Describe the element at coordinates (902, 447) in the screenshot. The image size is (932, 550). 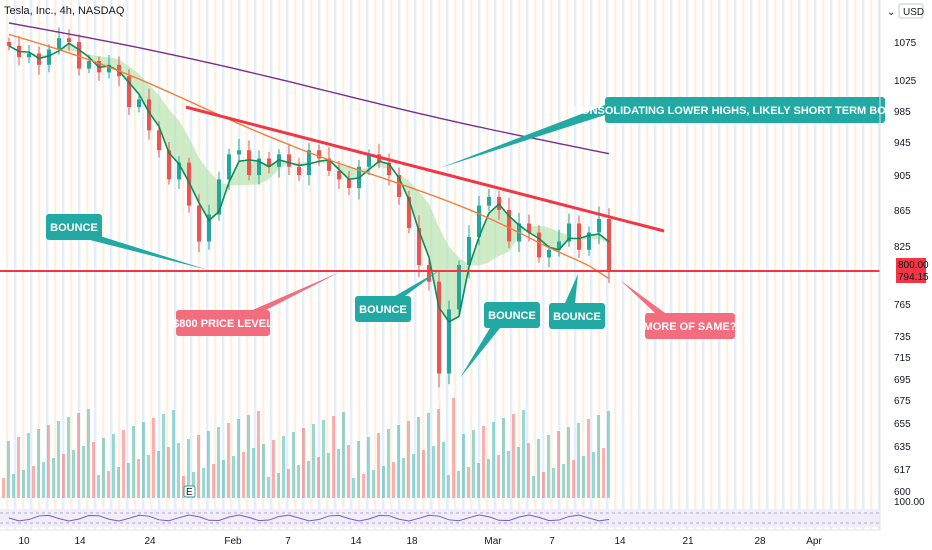
I see `price-tick-label: 635` at that location.